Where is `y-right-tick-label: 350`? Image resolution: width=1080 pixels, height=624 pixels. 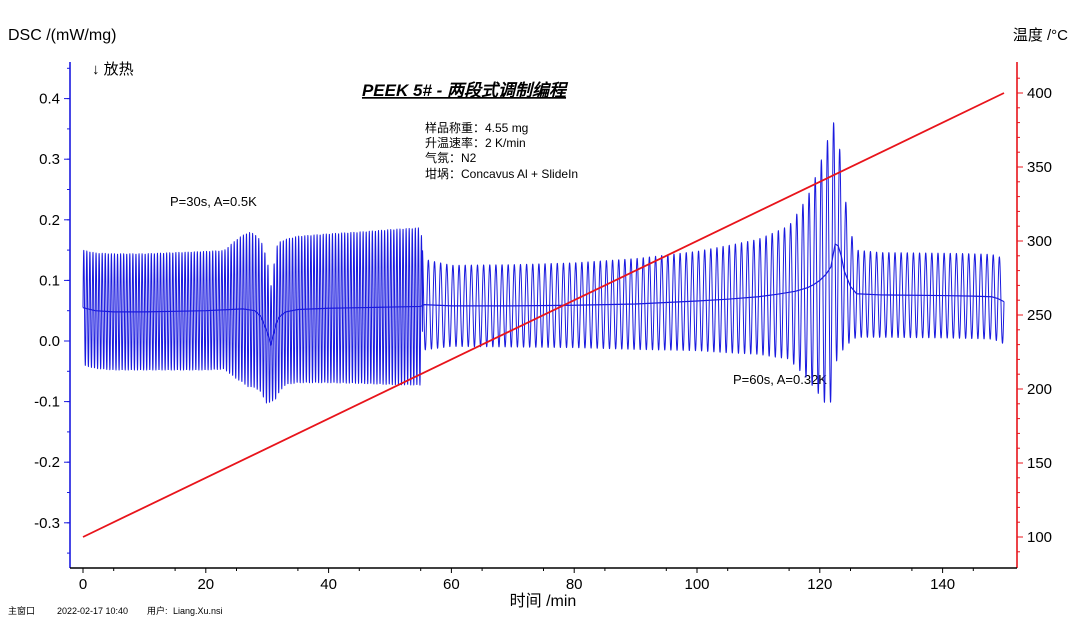
y-right-tick-label: 350 is located at coordinates (1039, 167).